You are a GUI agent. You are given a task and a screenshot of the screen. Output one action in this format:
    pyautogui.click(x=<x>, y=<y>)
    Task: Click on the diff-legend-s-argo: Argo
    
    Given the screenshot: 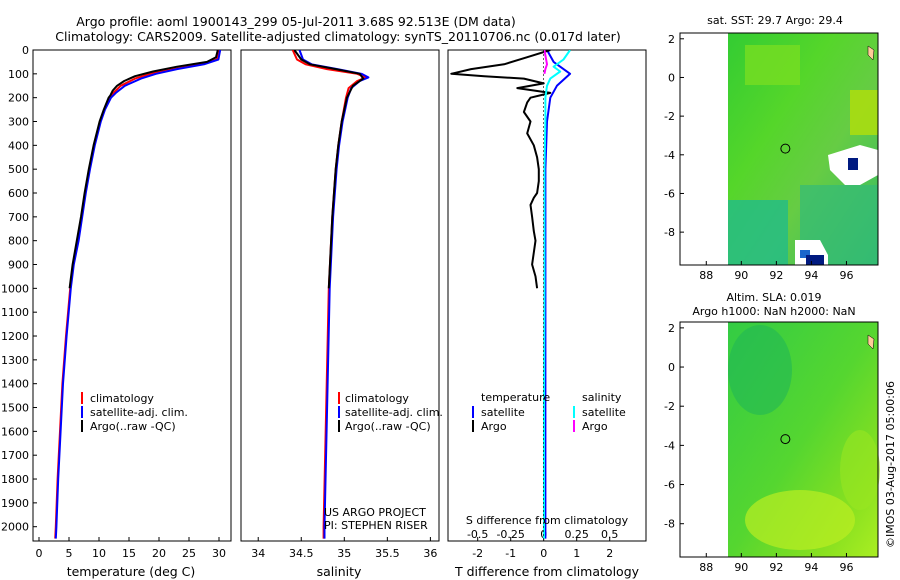 What is the action you would take?
    pyautogui.click(x=595, y=426)
    